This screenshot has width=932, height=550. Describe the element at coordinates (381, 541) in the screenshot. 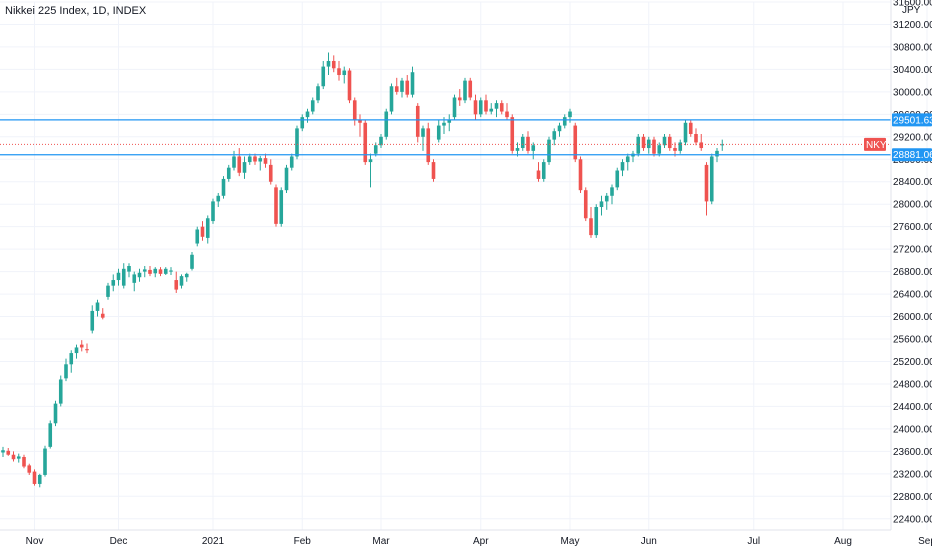

I see `x-tick-label: Mar` at that location.